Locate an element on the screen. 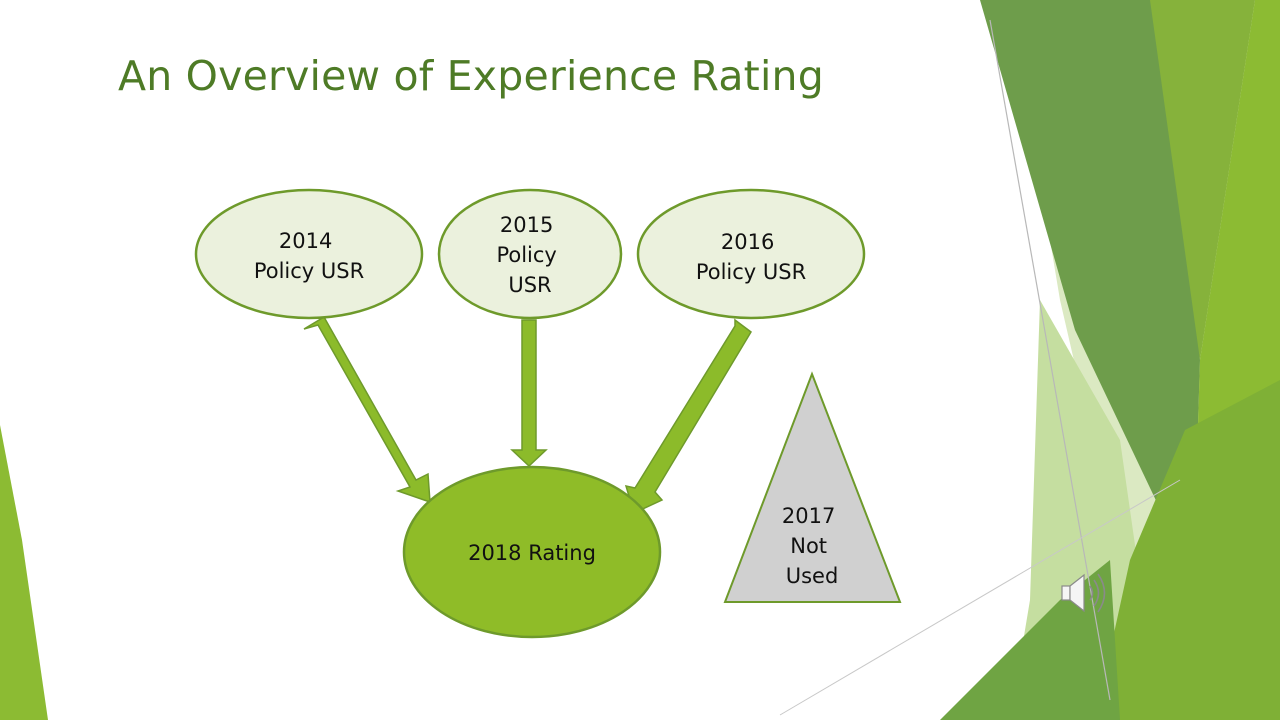 The image size is (1280, 720). excluded-node-line-2: Not is located at coordinates (808, 546).